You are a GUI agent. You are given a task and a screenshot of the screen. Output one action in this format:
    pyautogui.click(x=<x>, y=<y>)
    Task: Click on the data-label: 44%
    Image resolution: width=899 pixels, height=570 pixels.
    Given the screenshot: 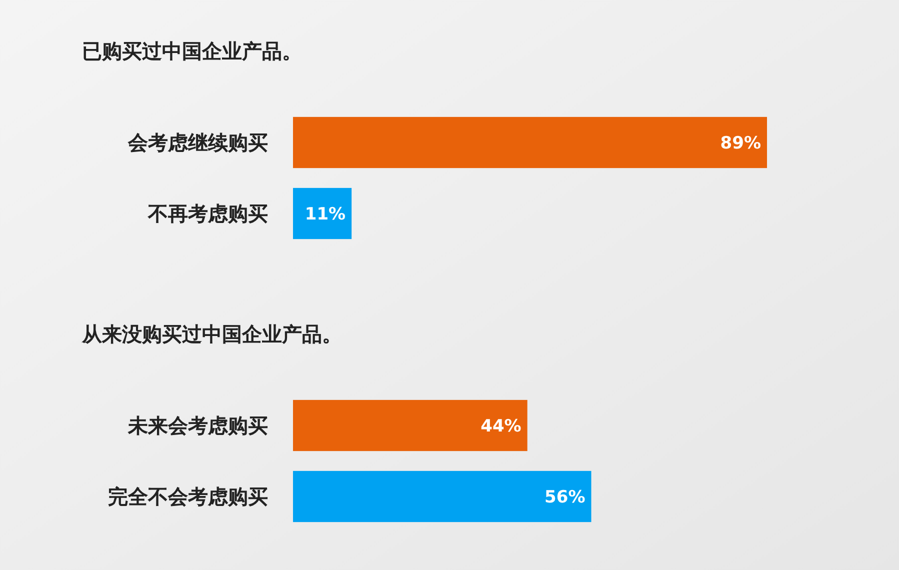 What is the action you would take?
    pyautogui.click(x=501, y=426)
    